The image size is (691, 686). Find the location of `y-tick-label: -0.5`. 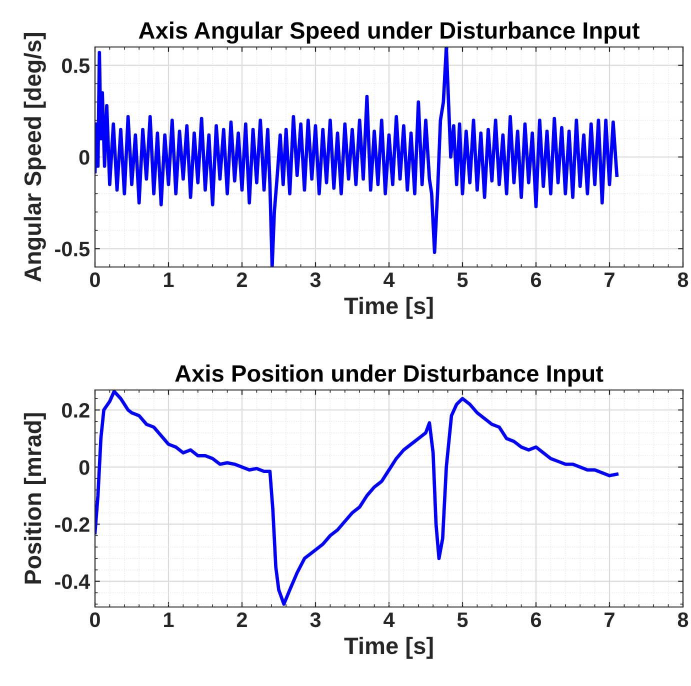

y-tick-label: -0.5 is located at coordinates (72, 249).